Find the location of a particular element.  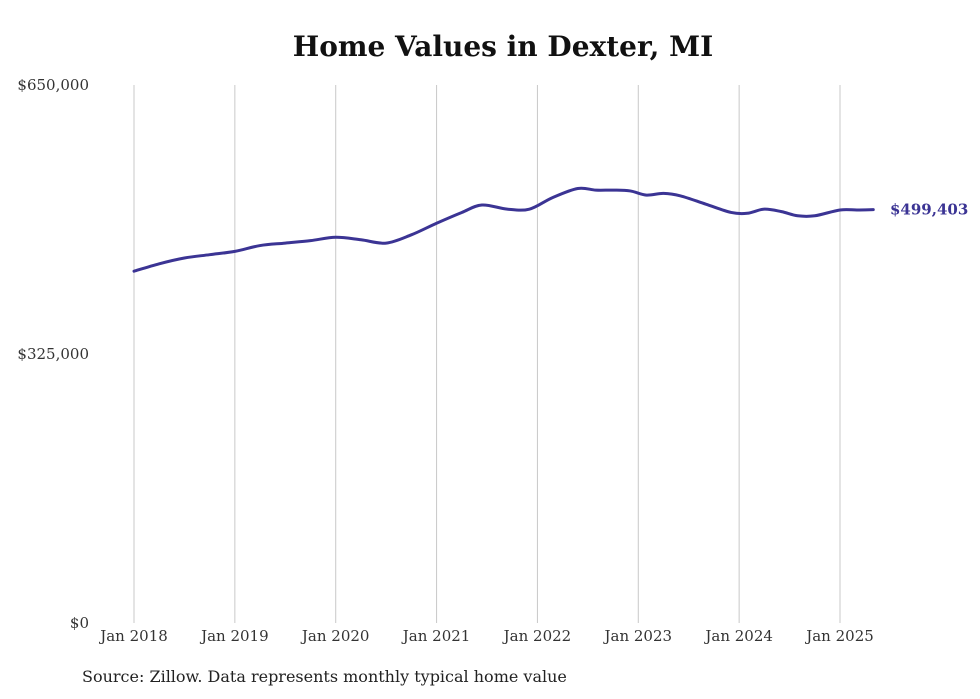

x-tick-label: Jan 2021 is located at coordinates (436, 636).